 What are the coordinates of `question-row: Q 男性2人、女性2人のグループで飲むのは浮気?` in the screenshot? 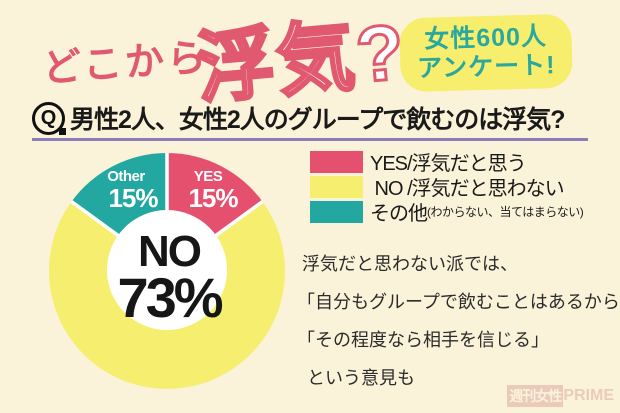 It's located at (299, 118).